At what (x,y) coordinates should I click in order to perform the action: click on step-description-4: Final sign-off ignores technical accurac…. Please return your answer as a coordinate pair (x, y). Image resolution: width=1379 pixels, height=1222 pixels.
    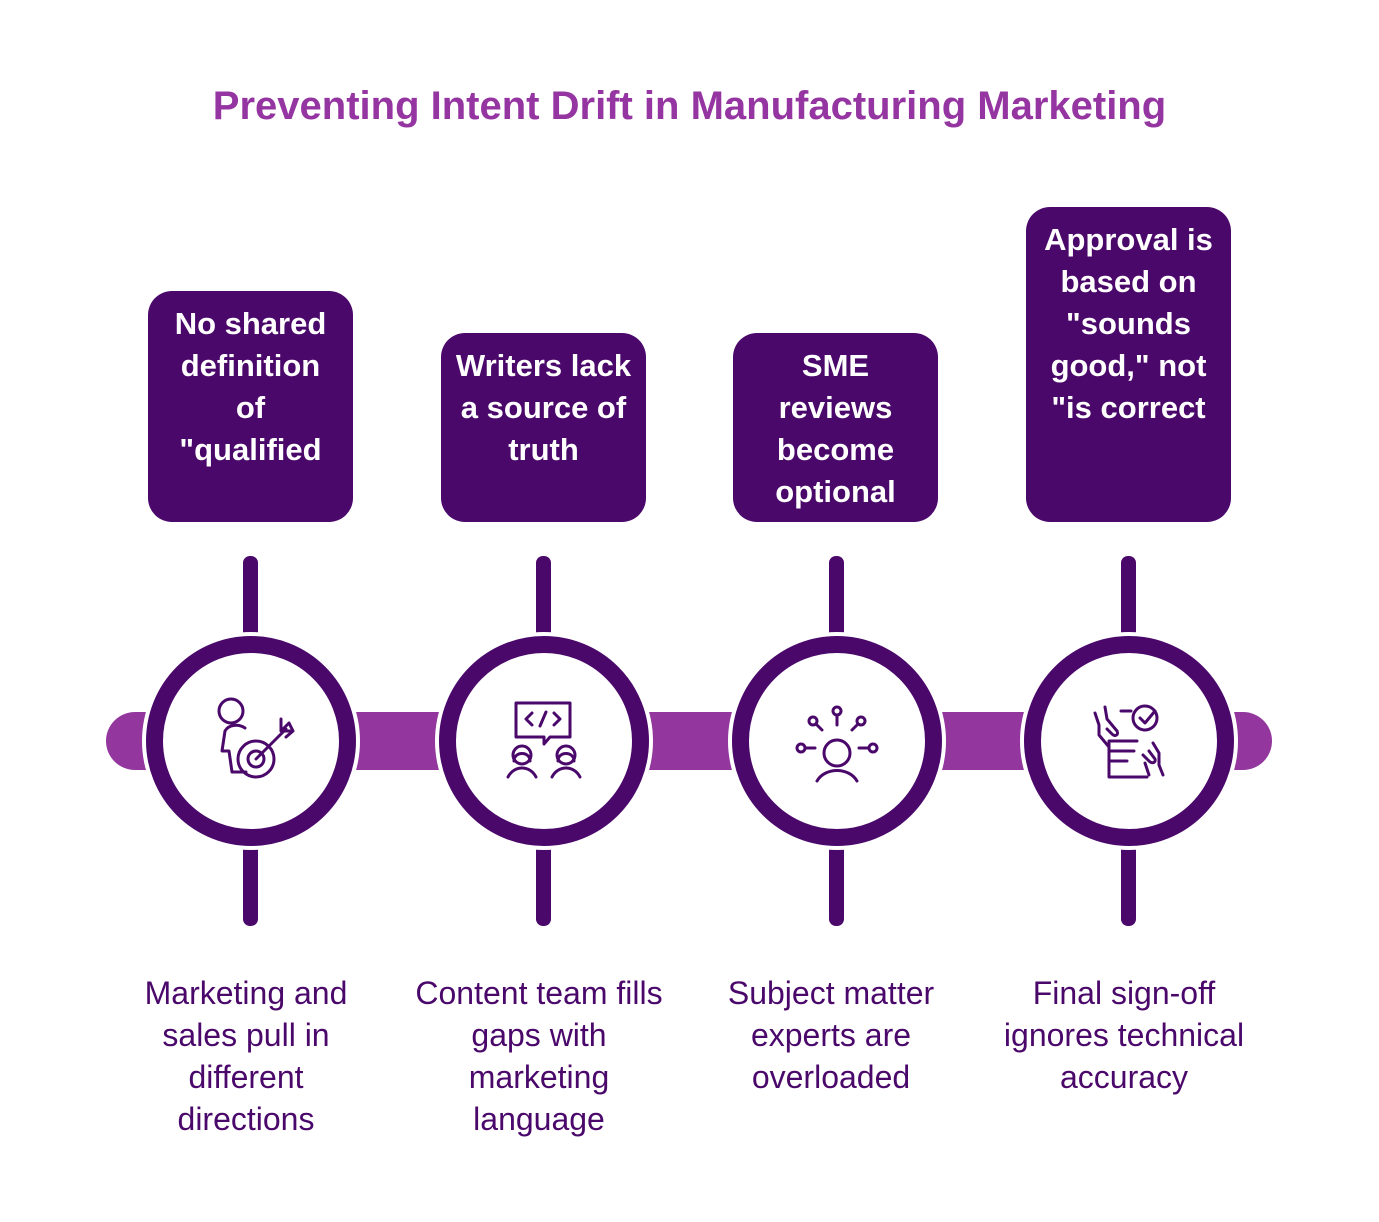
    Looking at the image, I should click on (1124, 1035).